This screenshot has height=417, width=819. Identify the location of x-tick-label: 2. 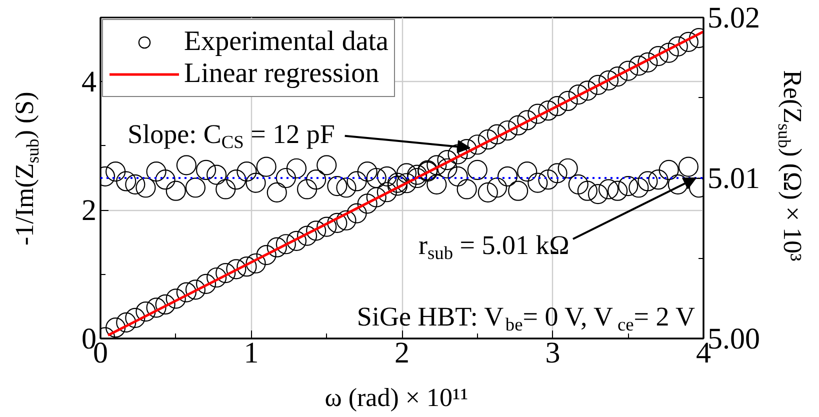
(402, 353).